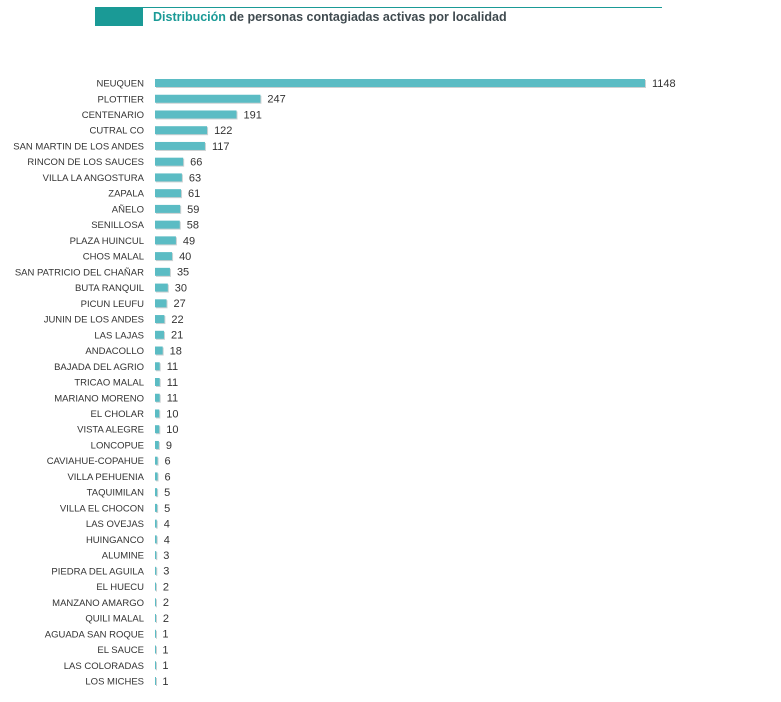 The height and width of the screenshot is (702, 781). I want to click on value-label: 22, so click(177, 320).